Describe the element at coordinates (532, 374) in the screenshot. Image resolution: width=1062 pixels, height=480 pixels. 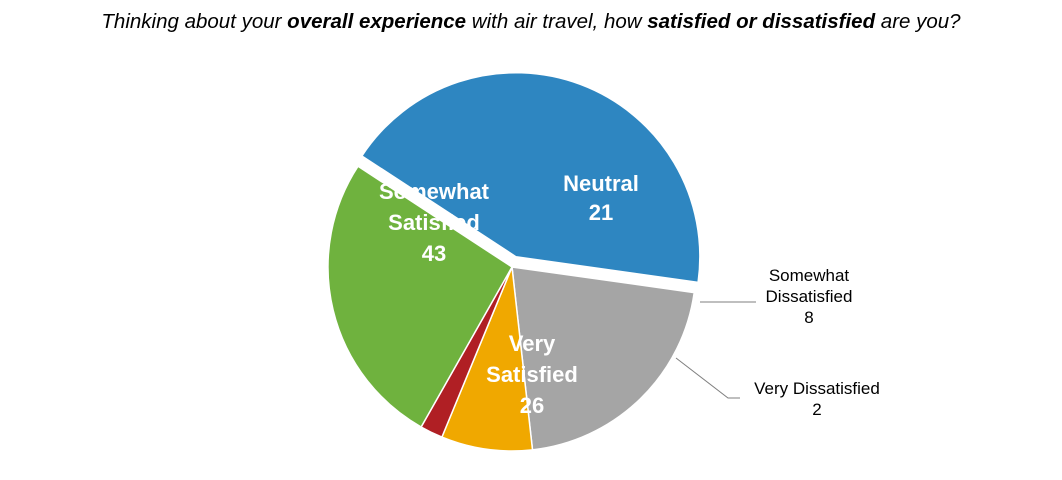
I see `label-very-satisfied-text: Satisfied` at that location.